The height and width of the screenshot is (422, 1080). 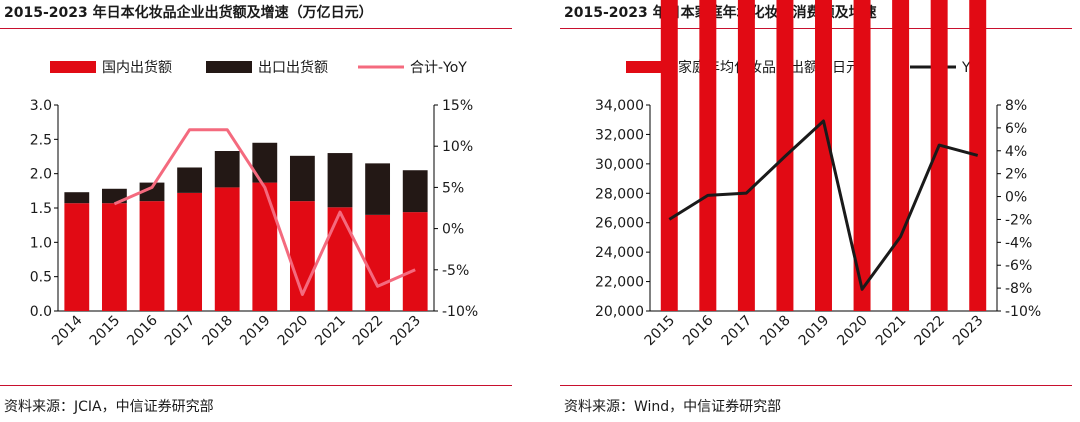 I want to click on left-tick-label: 1.0, so click(x=41, y=243).